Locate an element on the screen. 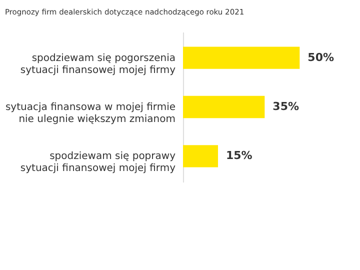  y-tick-label: sytuacja finansowa w mojej firmie nie ulegnie większym zmianom is located at coordinates (90, 113).